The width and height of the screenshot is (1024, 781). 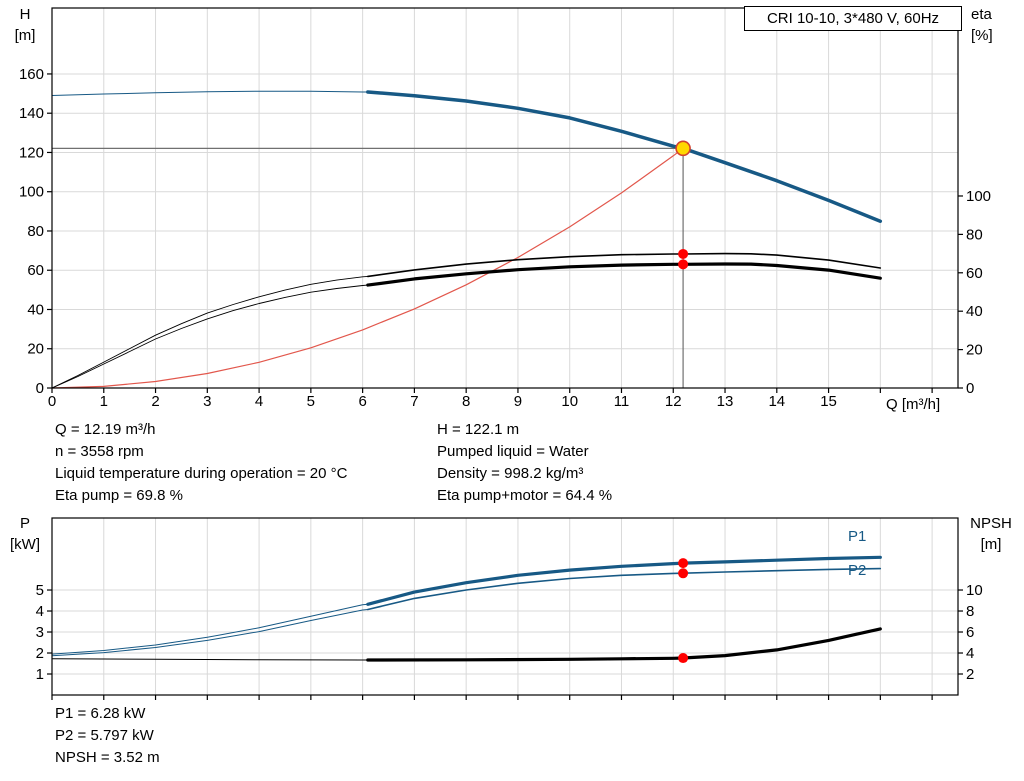 I want to click on eta-pump-motor-curve-thin, so click(x=209, y=336).